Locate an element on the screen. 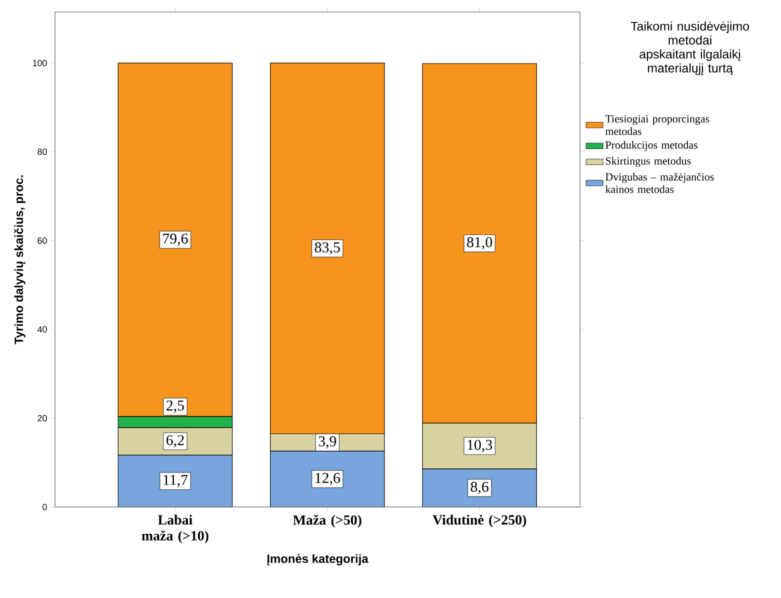 The height and width of the screenshot is (598, 781). data-label: 10,3 is located at coordinates (480, 446).